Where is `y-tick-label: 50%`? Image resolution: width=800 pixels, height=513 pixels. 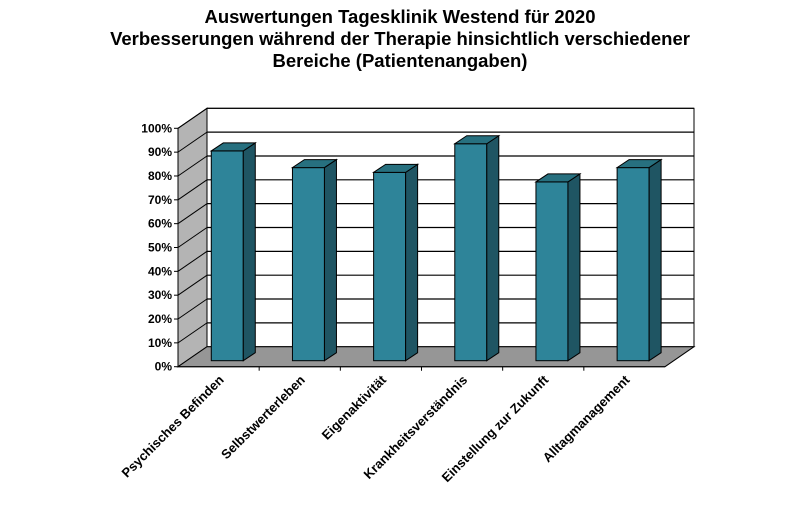
y-tick-label: 50% is located at coordinates (160, 248).